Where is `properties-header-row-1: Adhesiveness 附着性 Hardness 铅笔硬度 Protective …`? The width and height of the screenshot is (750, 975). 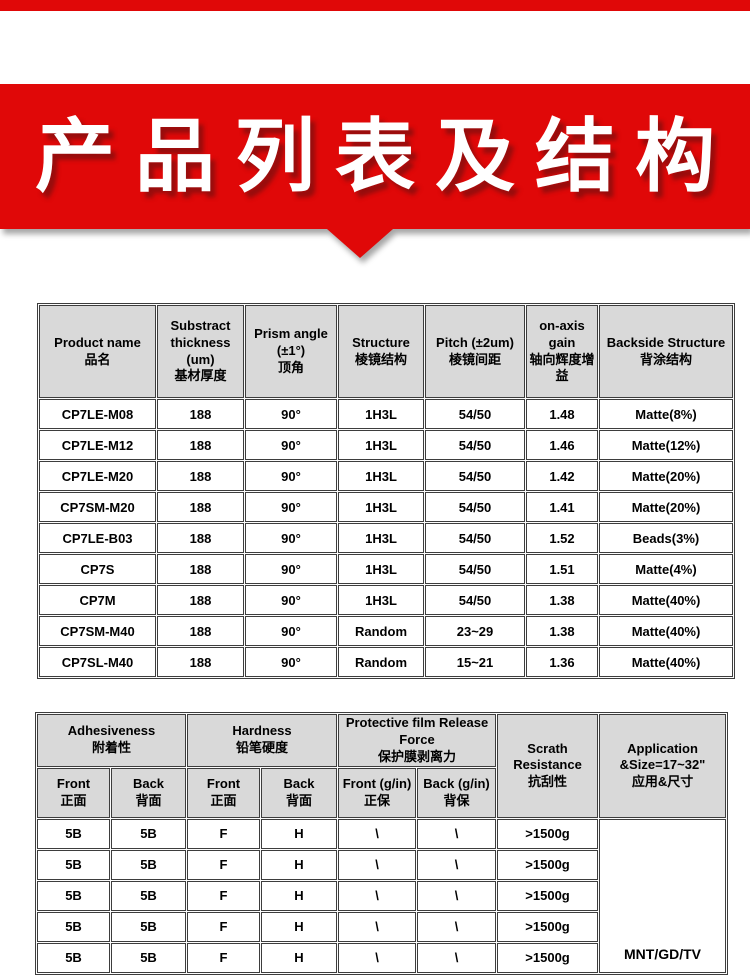 properties-header-row-1: Adhesiveness 附着性 Hardness 铅笔硬度 Protective … is located at coordinates (382, 766).